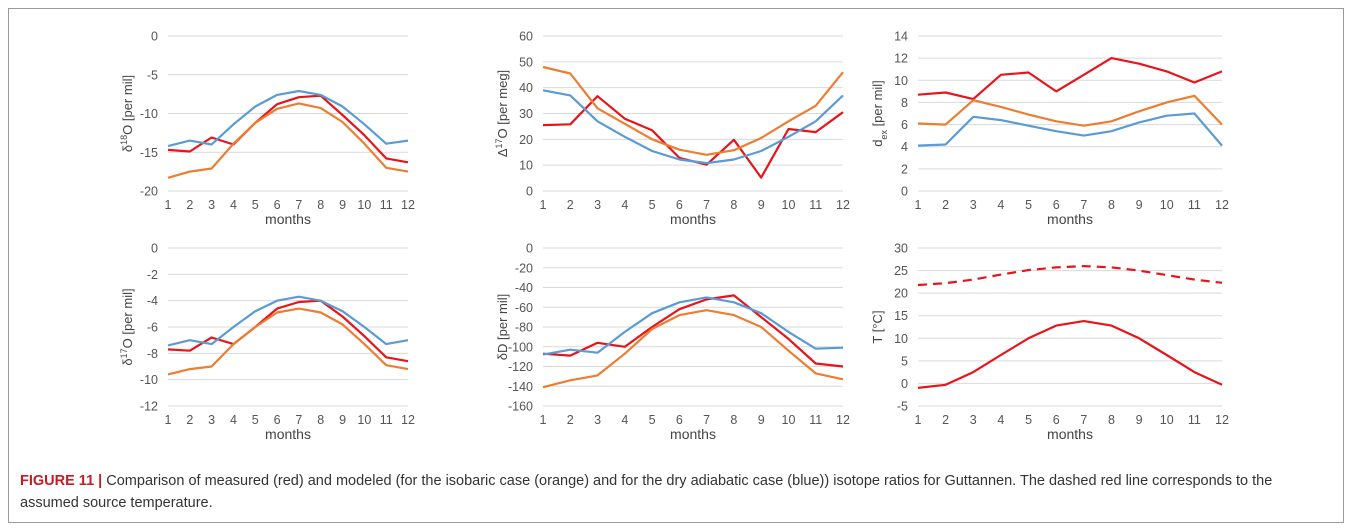  Describe the element at coordinates (152, 275) in the screenshot. I see `y-tick-label: -2` at that location.